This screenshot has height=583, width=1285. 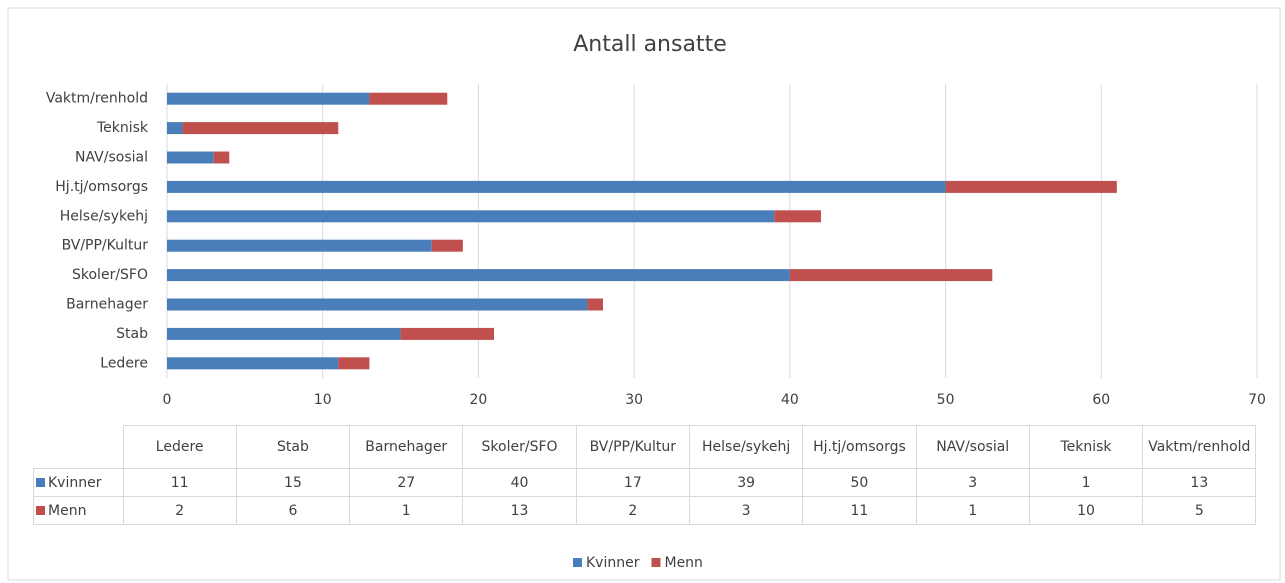 I want to click on table-header: NAV/sosial, so click(x=972, y=447).